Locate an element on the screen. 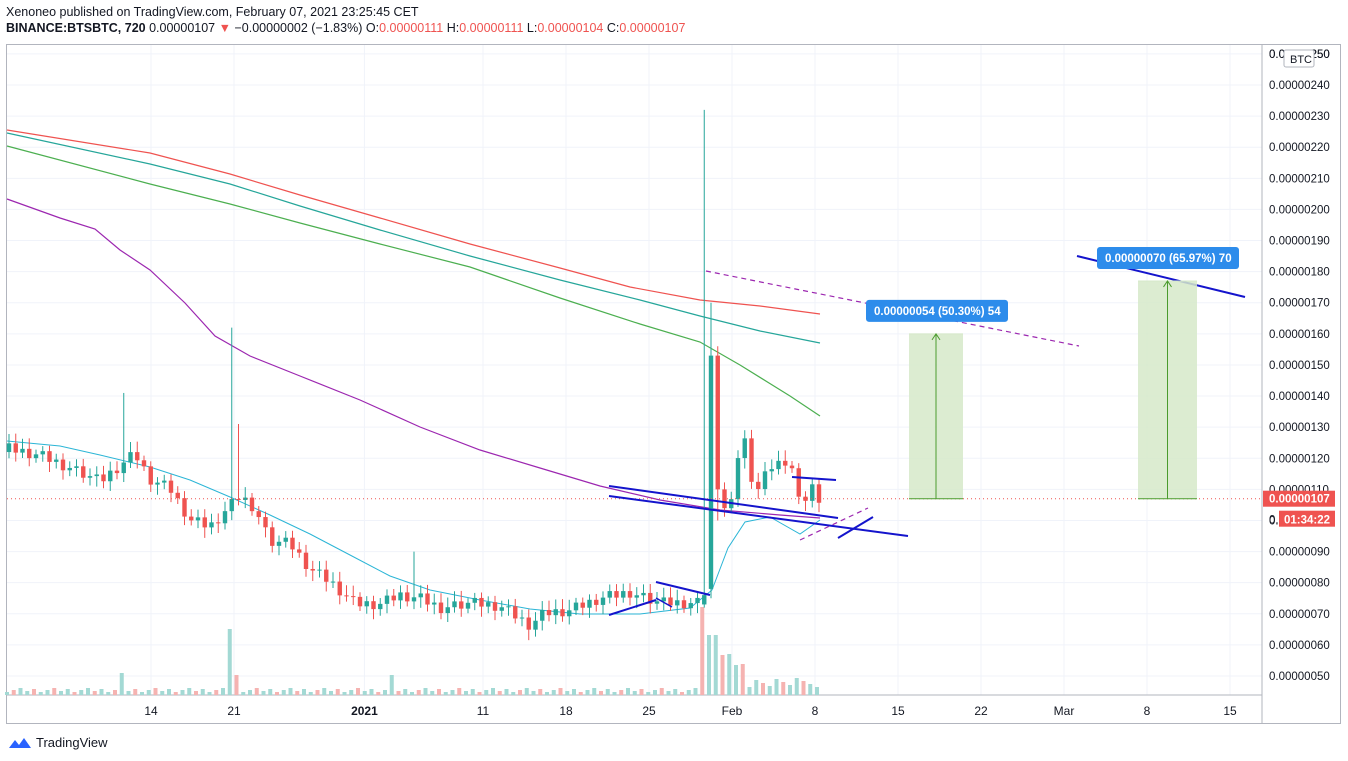  price-target: 0.00000054 (50.30%) 54 is located at coordinates (937, 399).